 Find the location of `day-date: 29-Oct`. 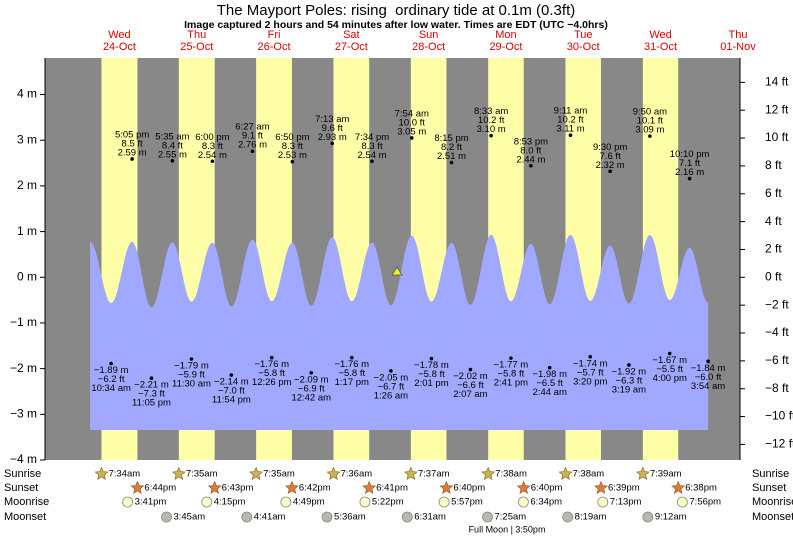

day-date: 29-Oct is located at coordinates (505, 47).